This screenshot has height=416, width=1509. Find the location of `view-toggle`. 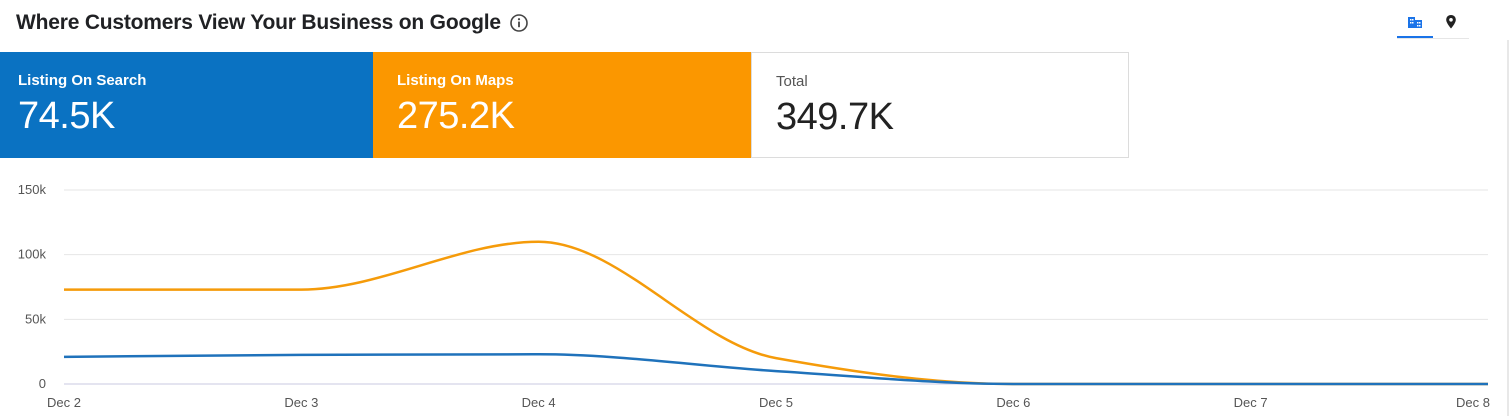

view-toggle is located at coordinates (1433, 23).